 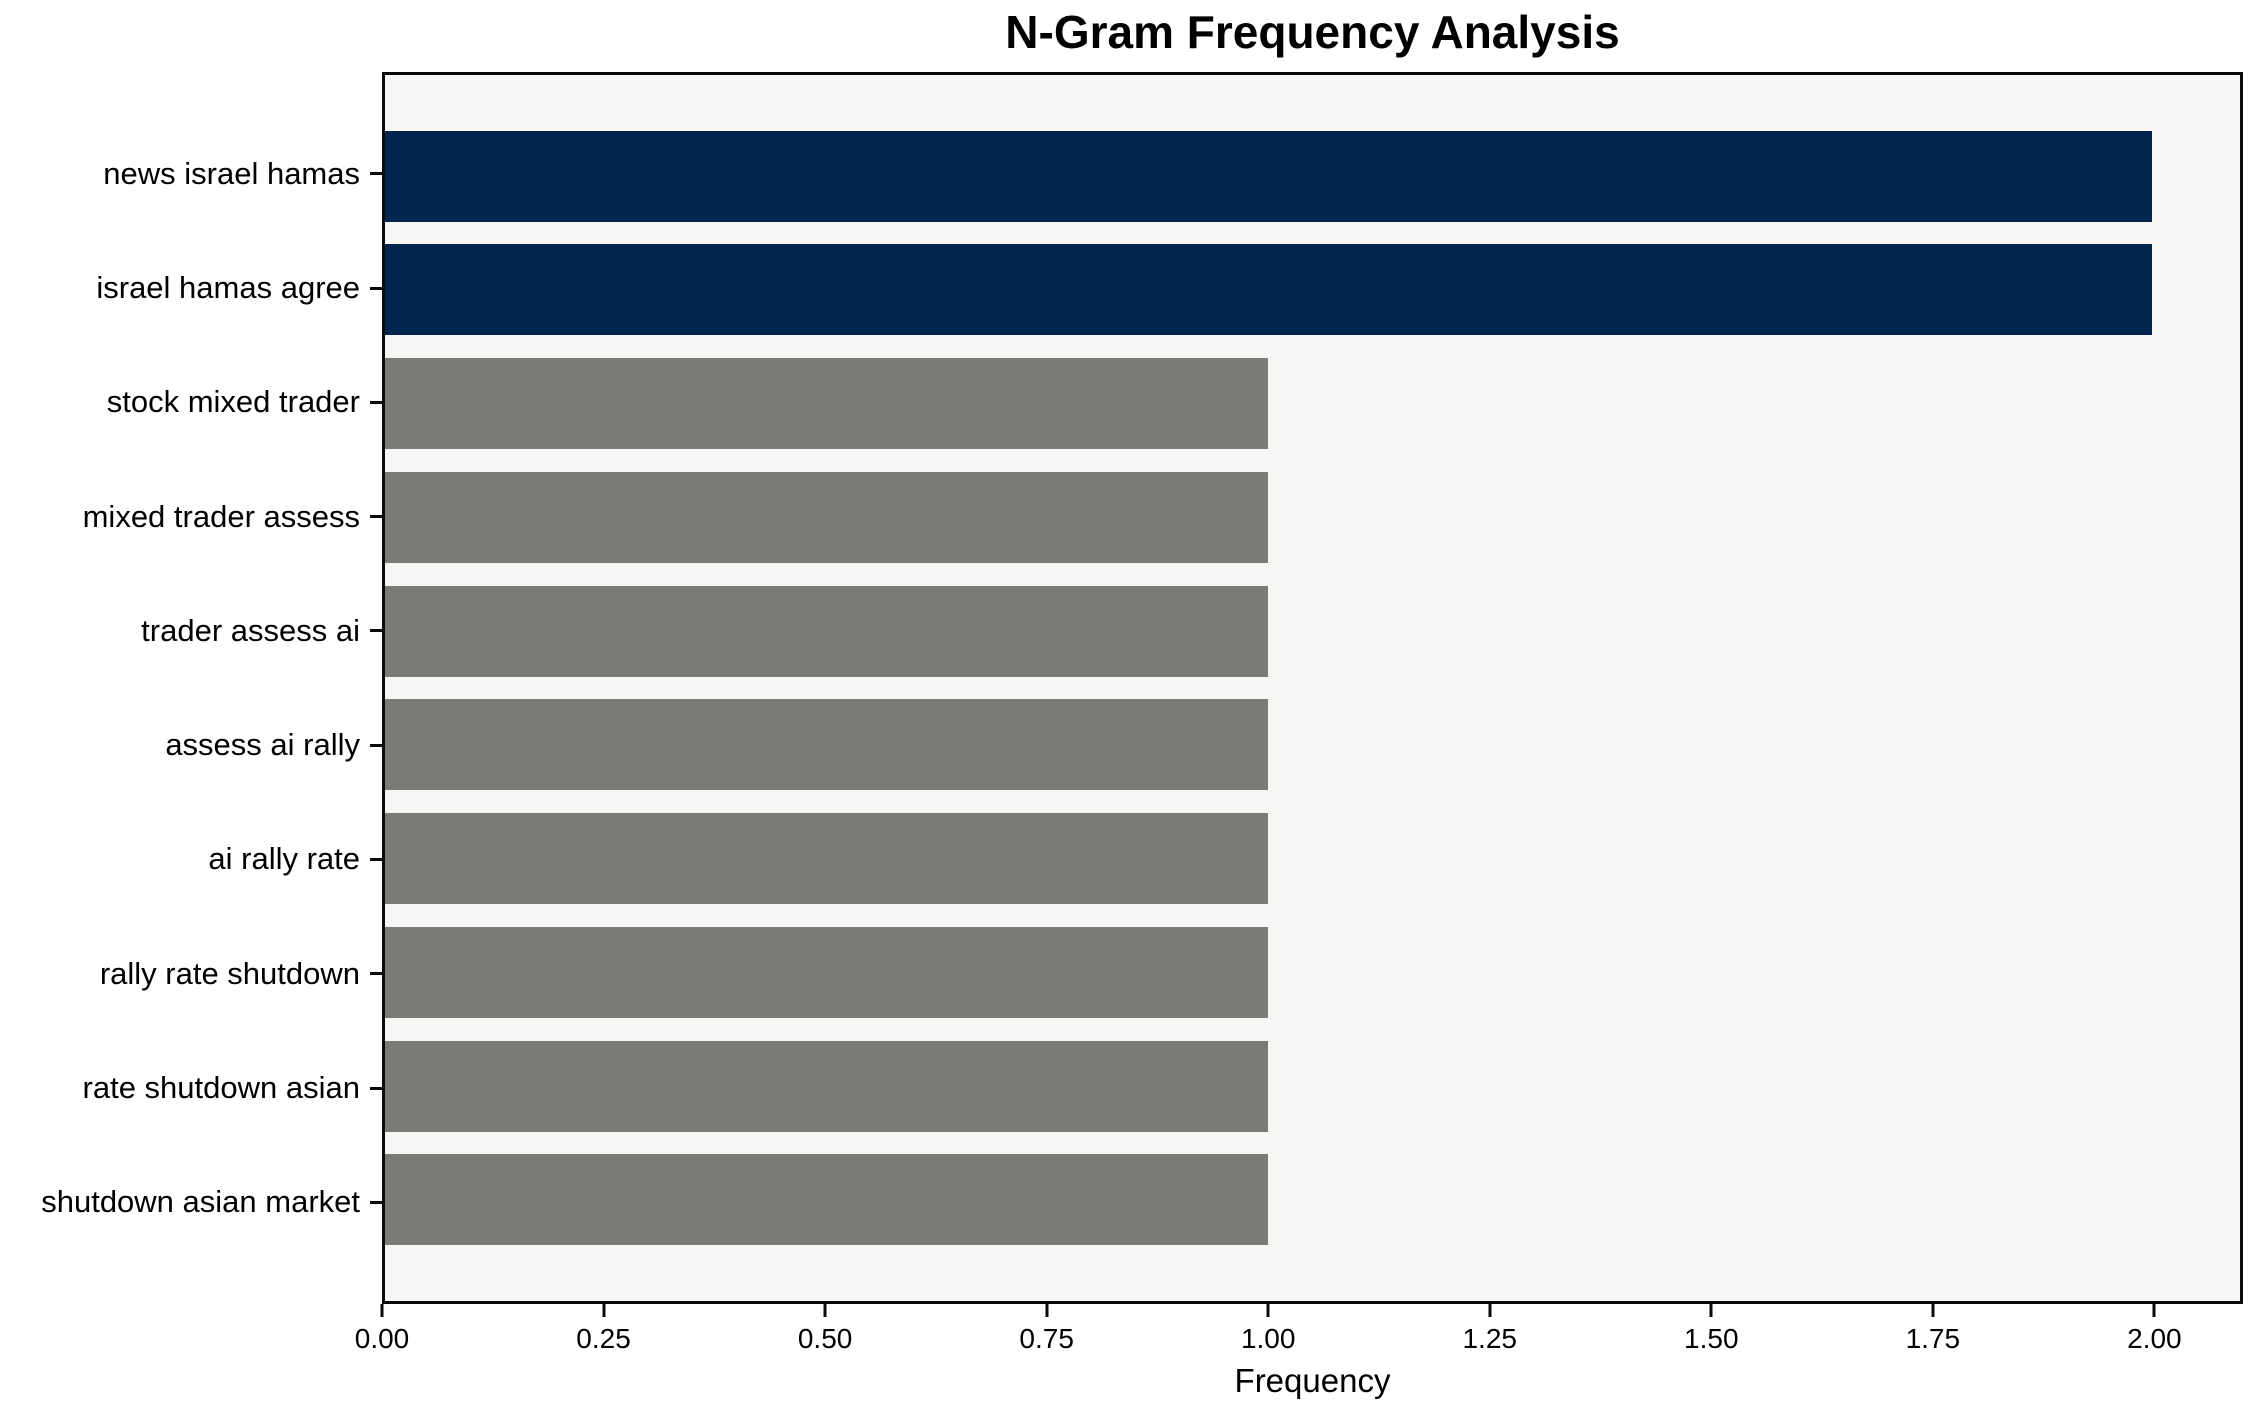 What do you see at coordinates (228, 287) in the screenshot?
I see `y-tick-label: israel hamas agree` at bounding box center [228, 287].